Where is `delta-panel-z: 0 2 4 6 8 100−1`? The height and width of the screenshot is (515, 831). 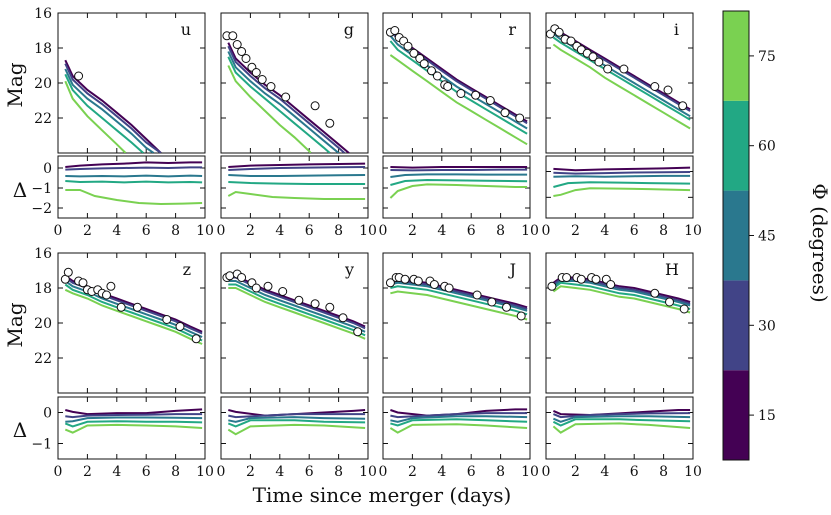 delta-panel-z: 0 2 4 6 8 100−1 is located at coordinates (122, 438).